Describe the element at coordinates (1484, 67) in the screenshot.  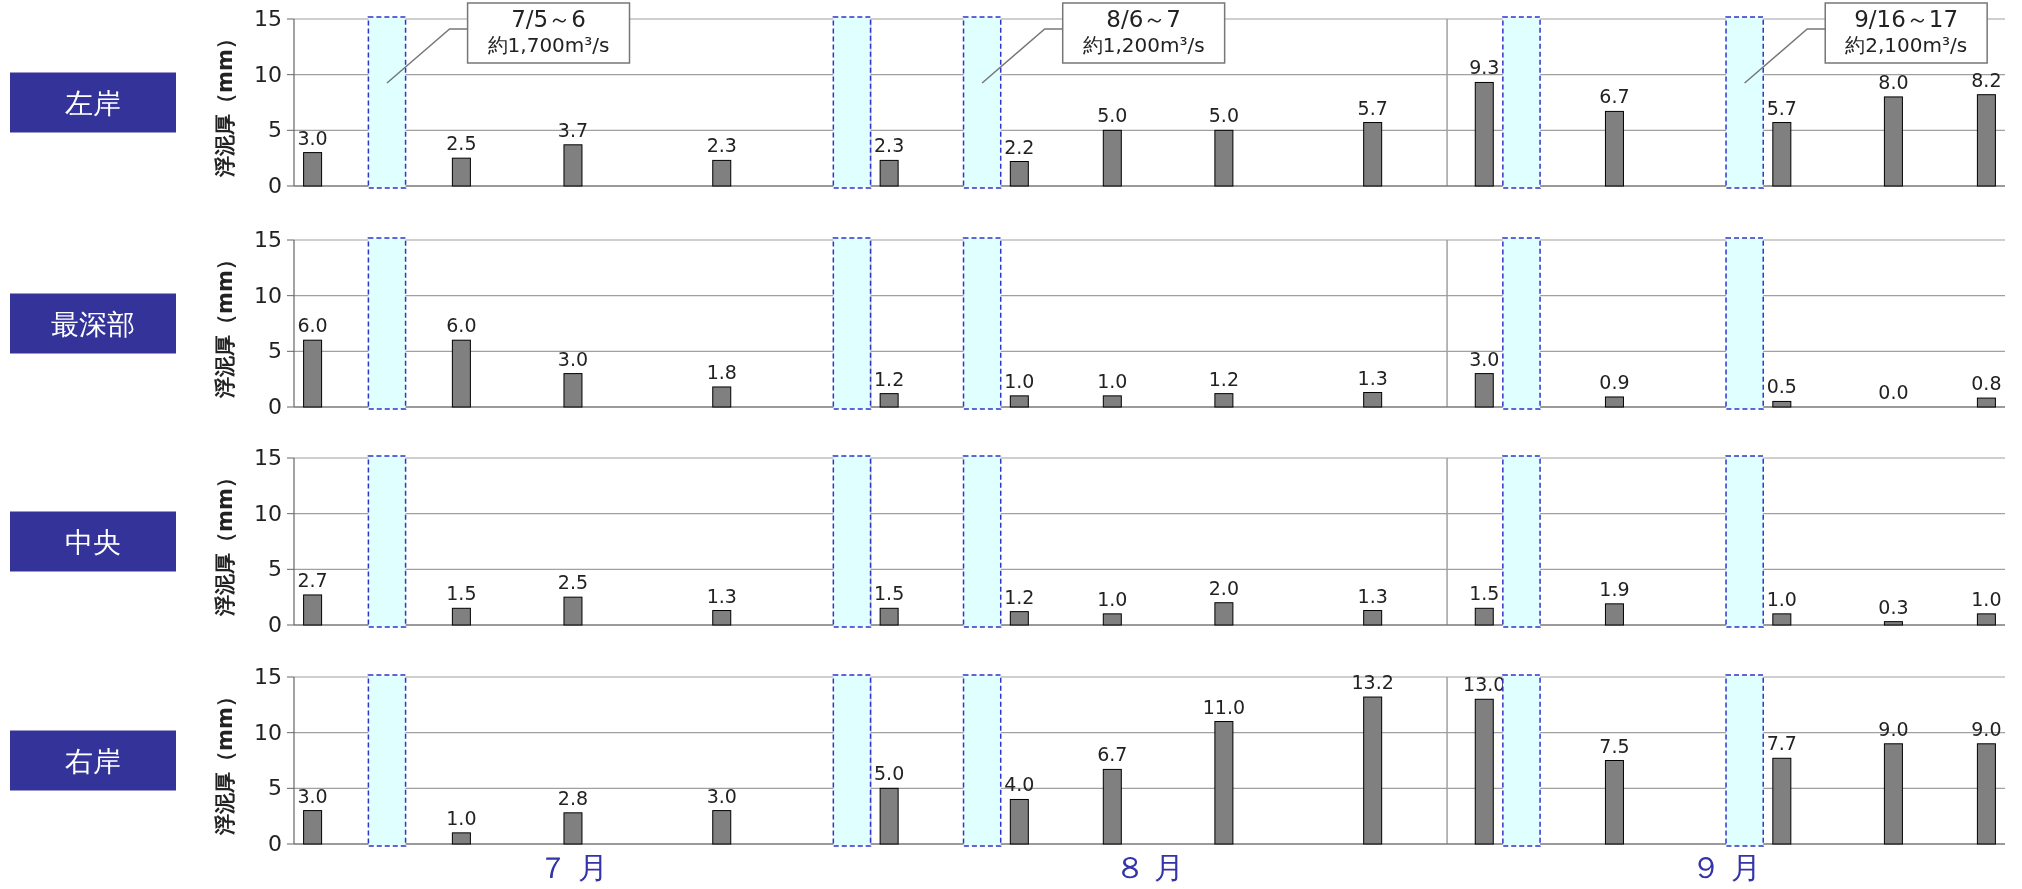
I see `data-label: 9.3` at that location.